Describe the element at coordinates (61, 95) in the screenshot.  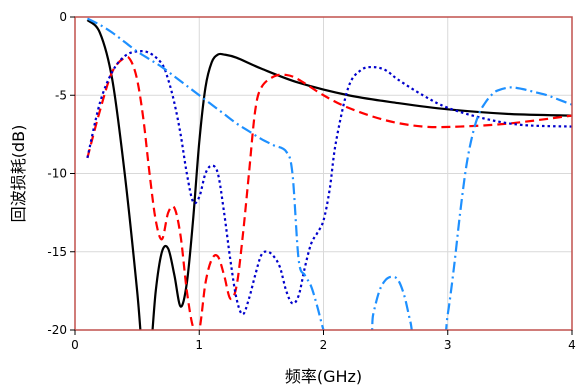
I see `y-tick-label: -5` at that location.